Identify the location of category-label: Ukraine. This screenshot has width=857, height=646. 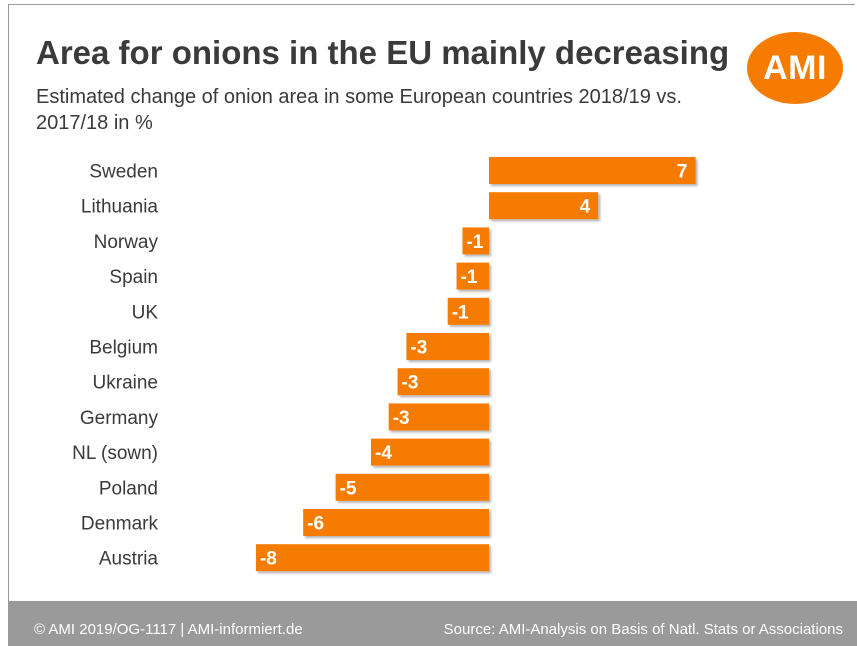
(125, 383).